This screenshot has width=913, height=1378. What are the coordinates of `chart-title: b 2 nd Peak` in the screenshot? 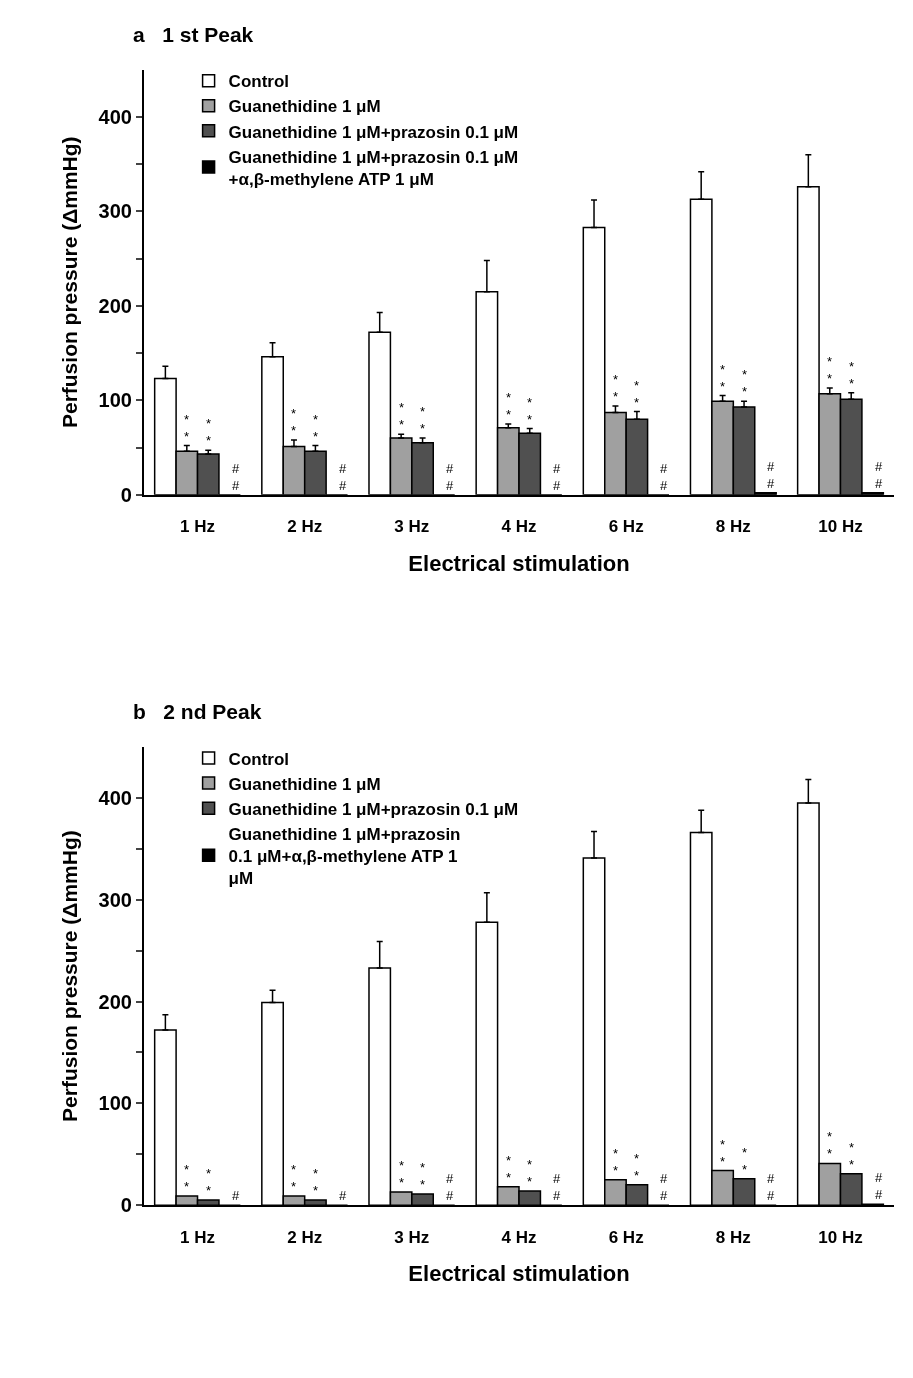 It's located at (197, 711).